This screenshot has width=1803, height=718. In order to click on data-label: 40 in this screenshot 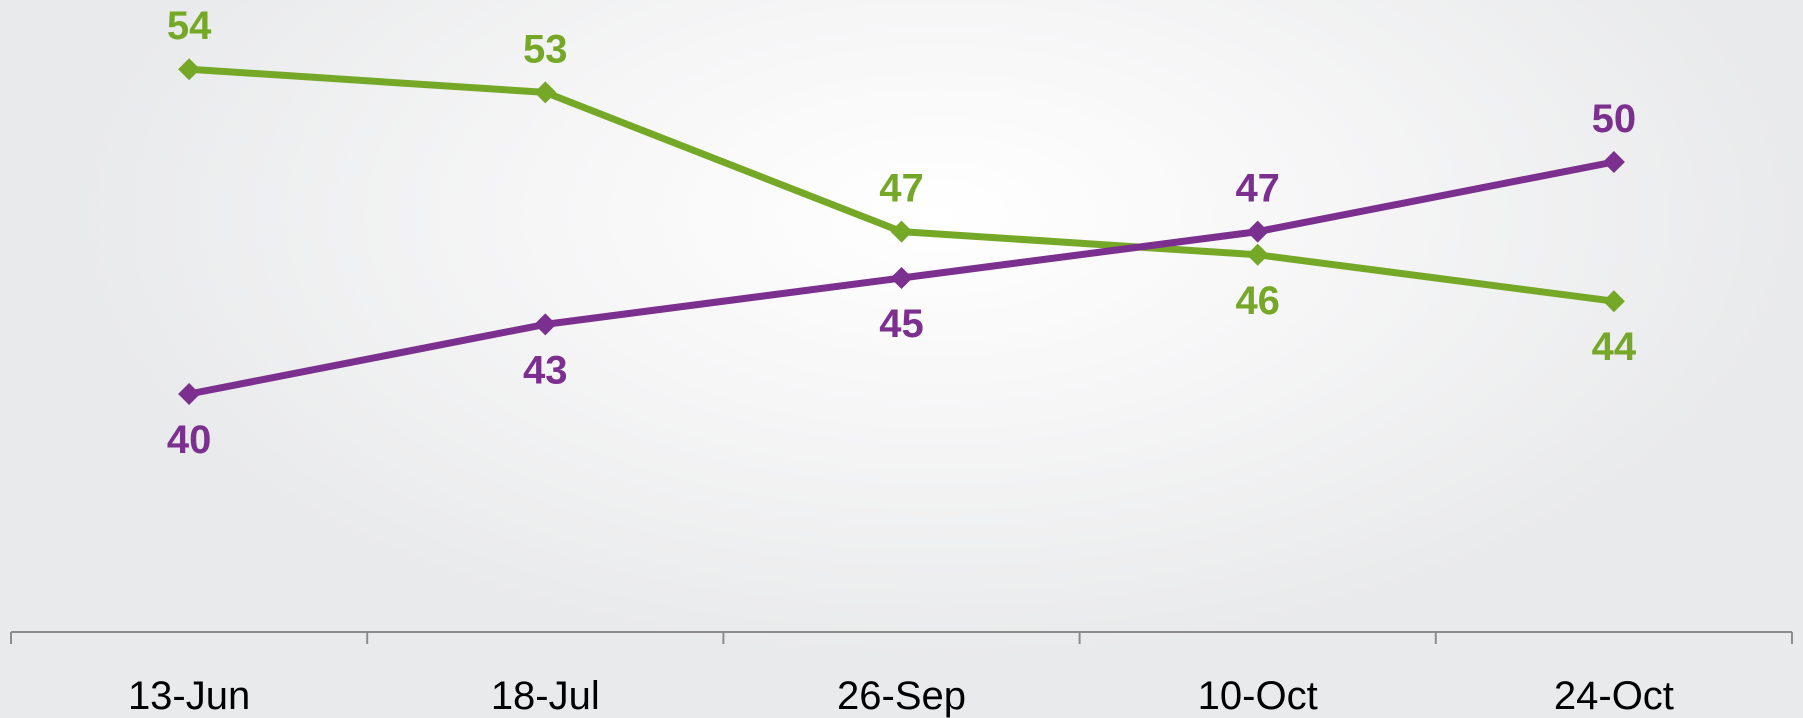, I will do `click(189, 440)`.